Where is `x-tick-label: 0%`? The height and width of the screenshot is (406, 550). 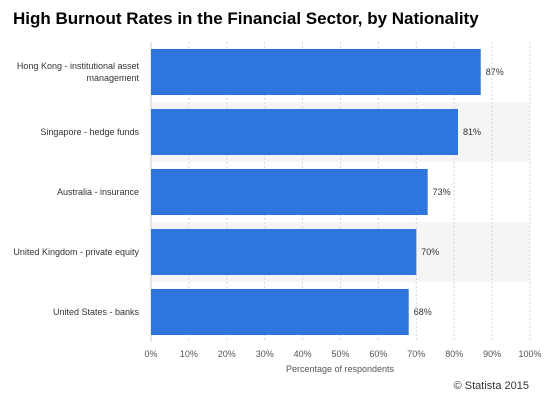 x-tick-label: 0% is located at coordinates (150, 354).